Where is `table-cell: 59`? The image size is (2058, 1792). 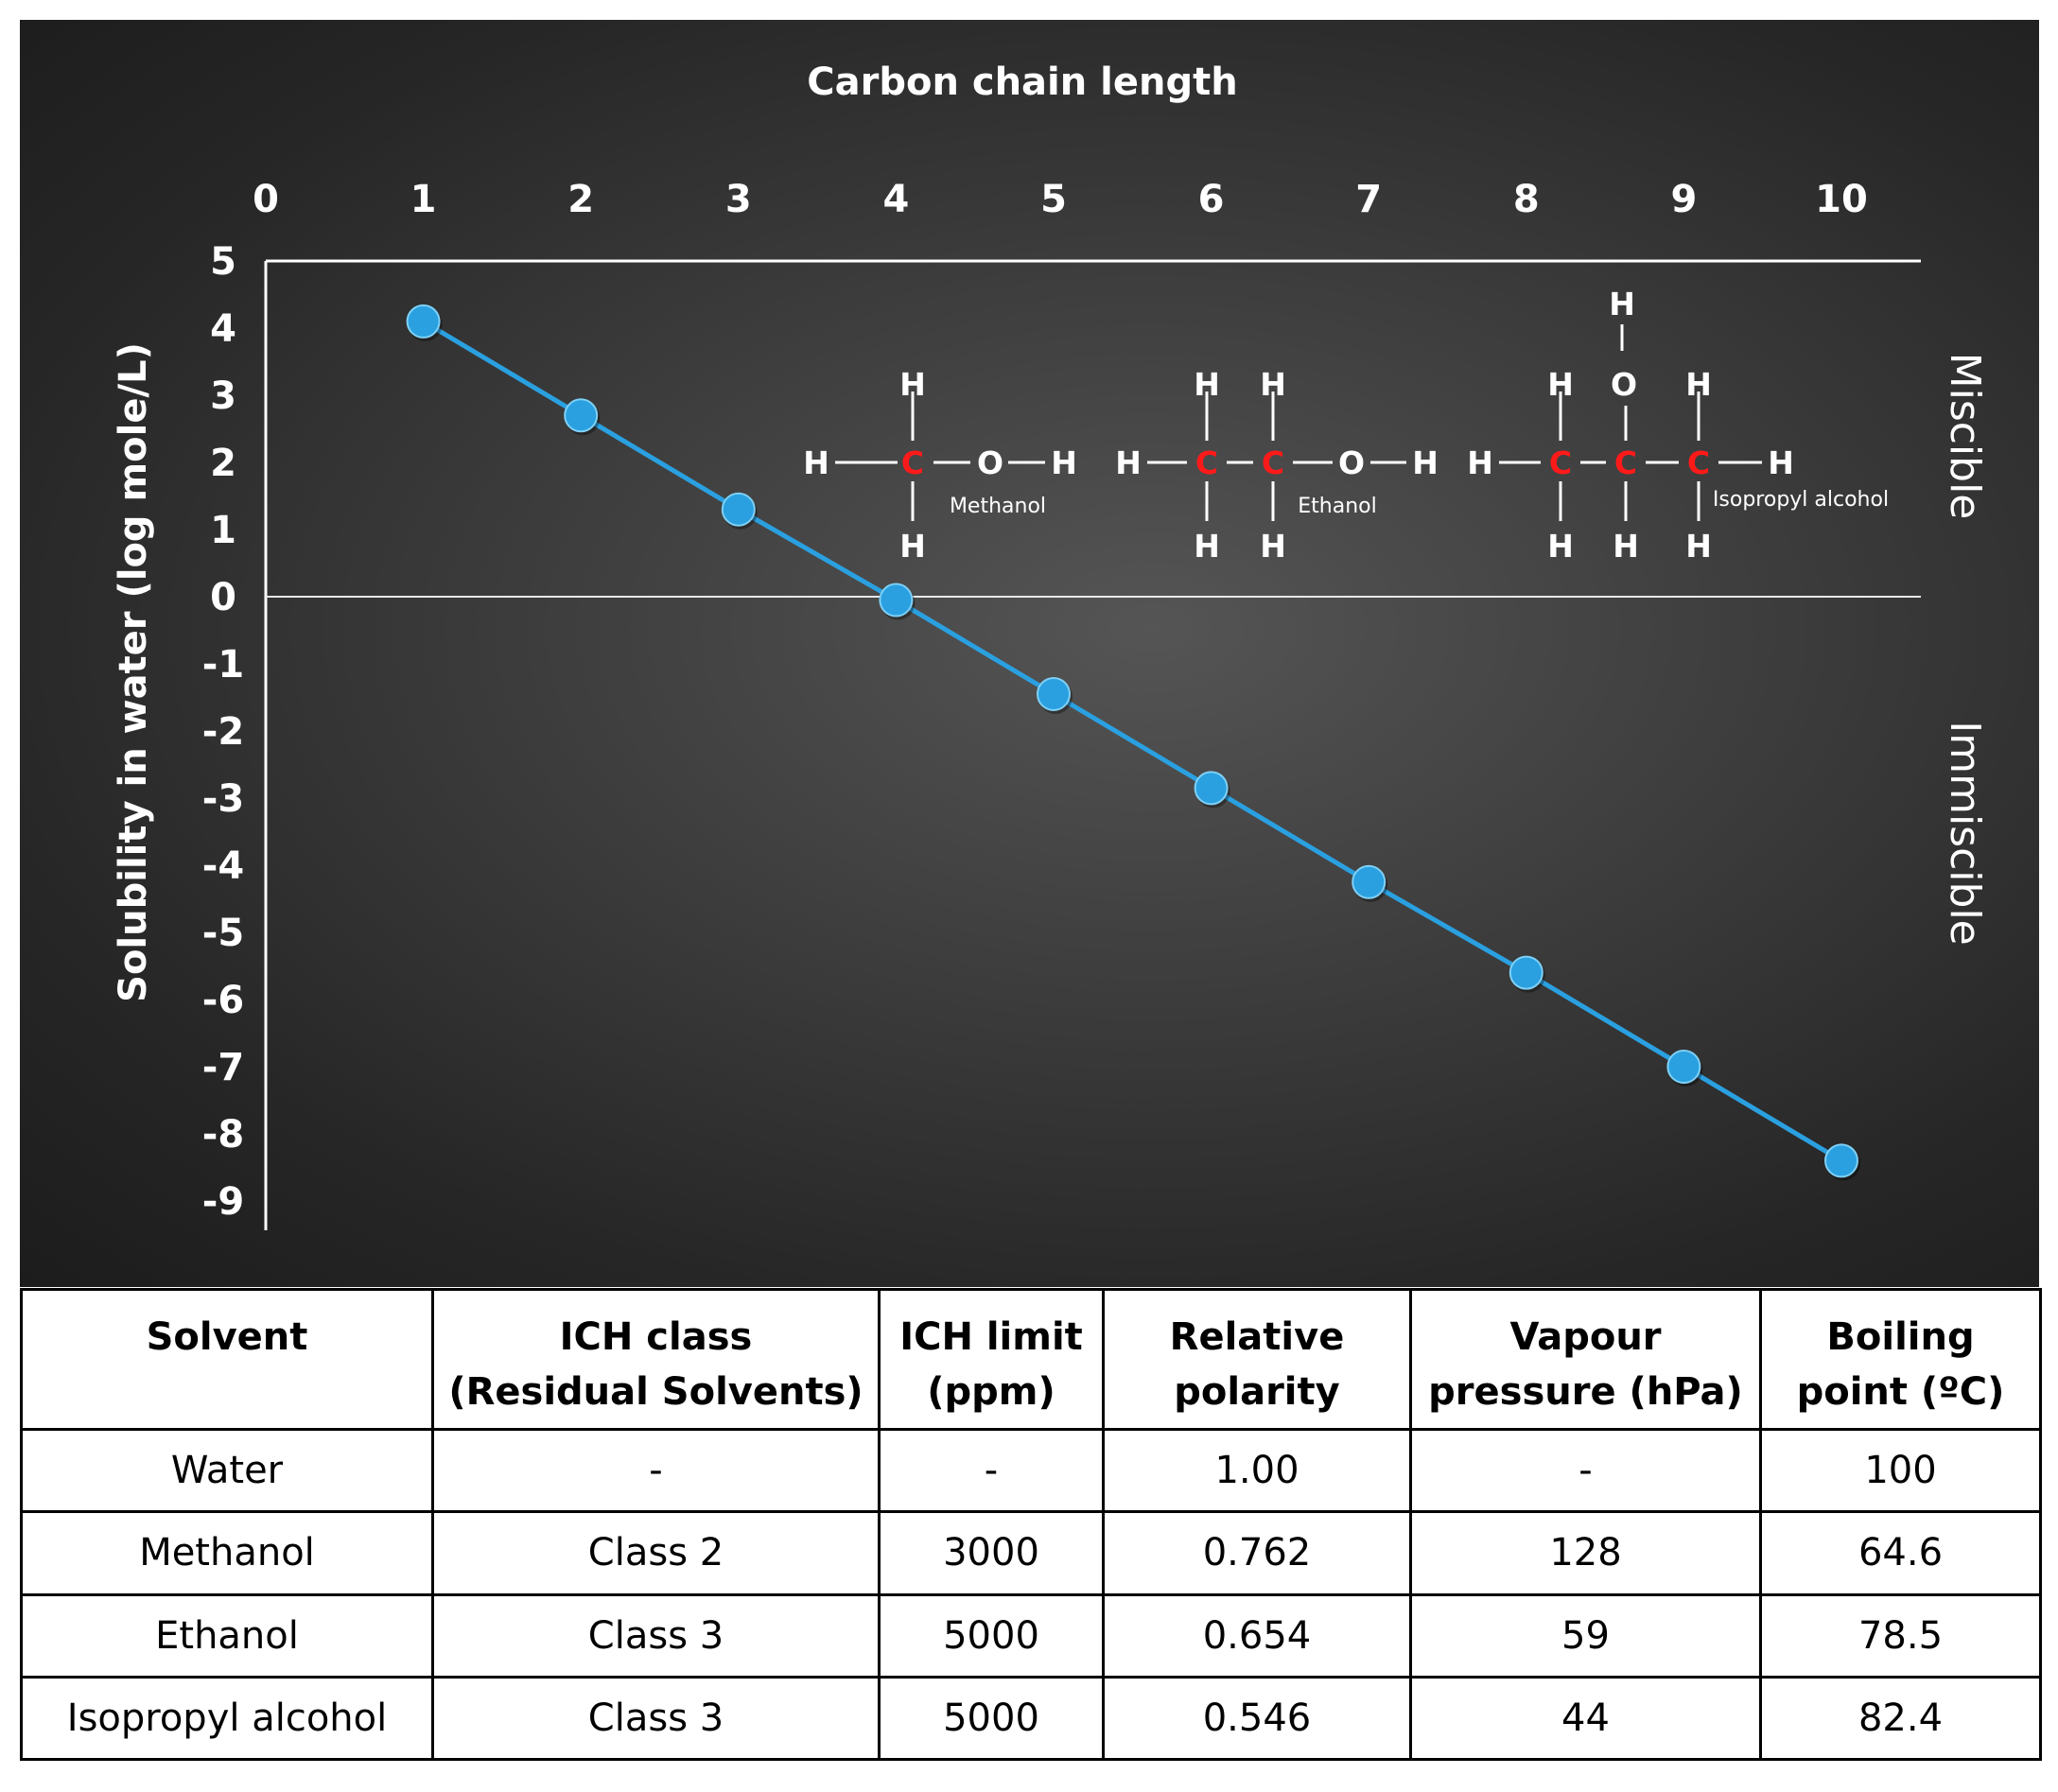 table-cell: 59 is located at coordinates (1585, 1635).